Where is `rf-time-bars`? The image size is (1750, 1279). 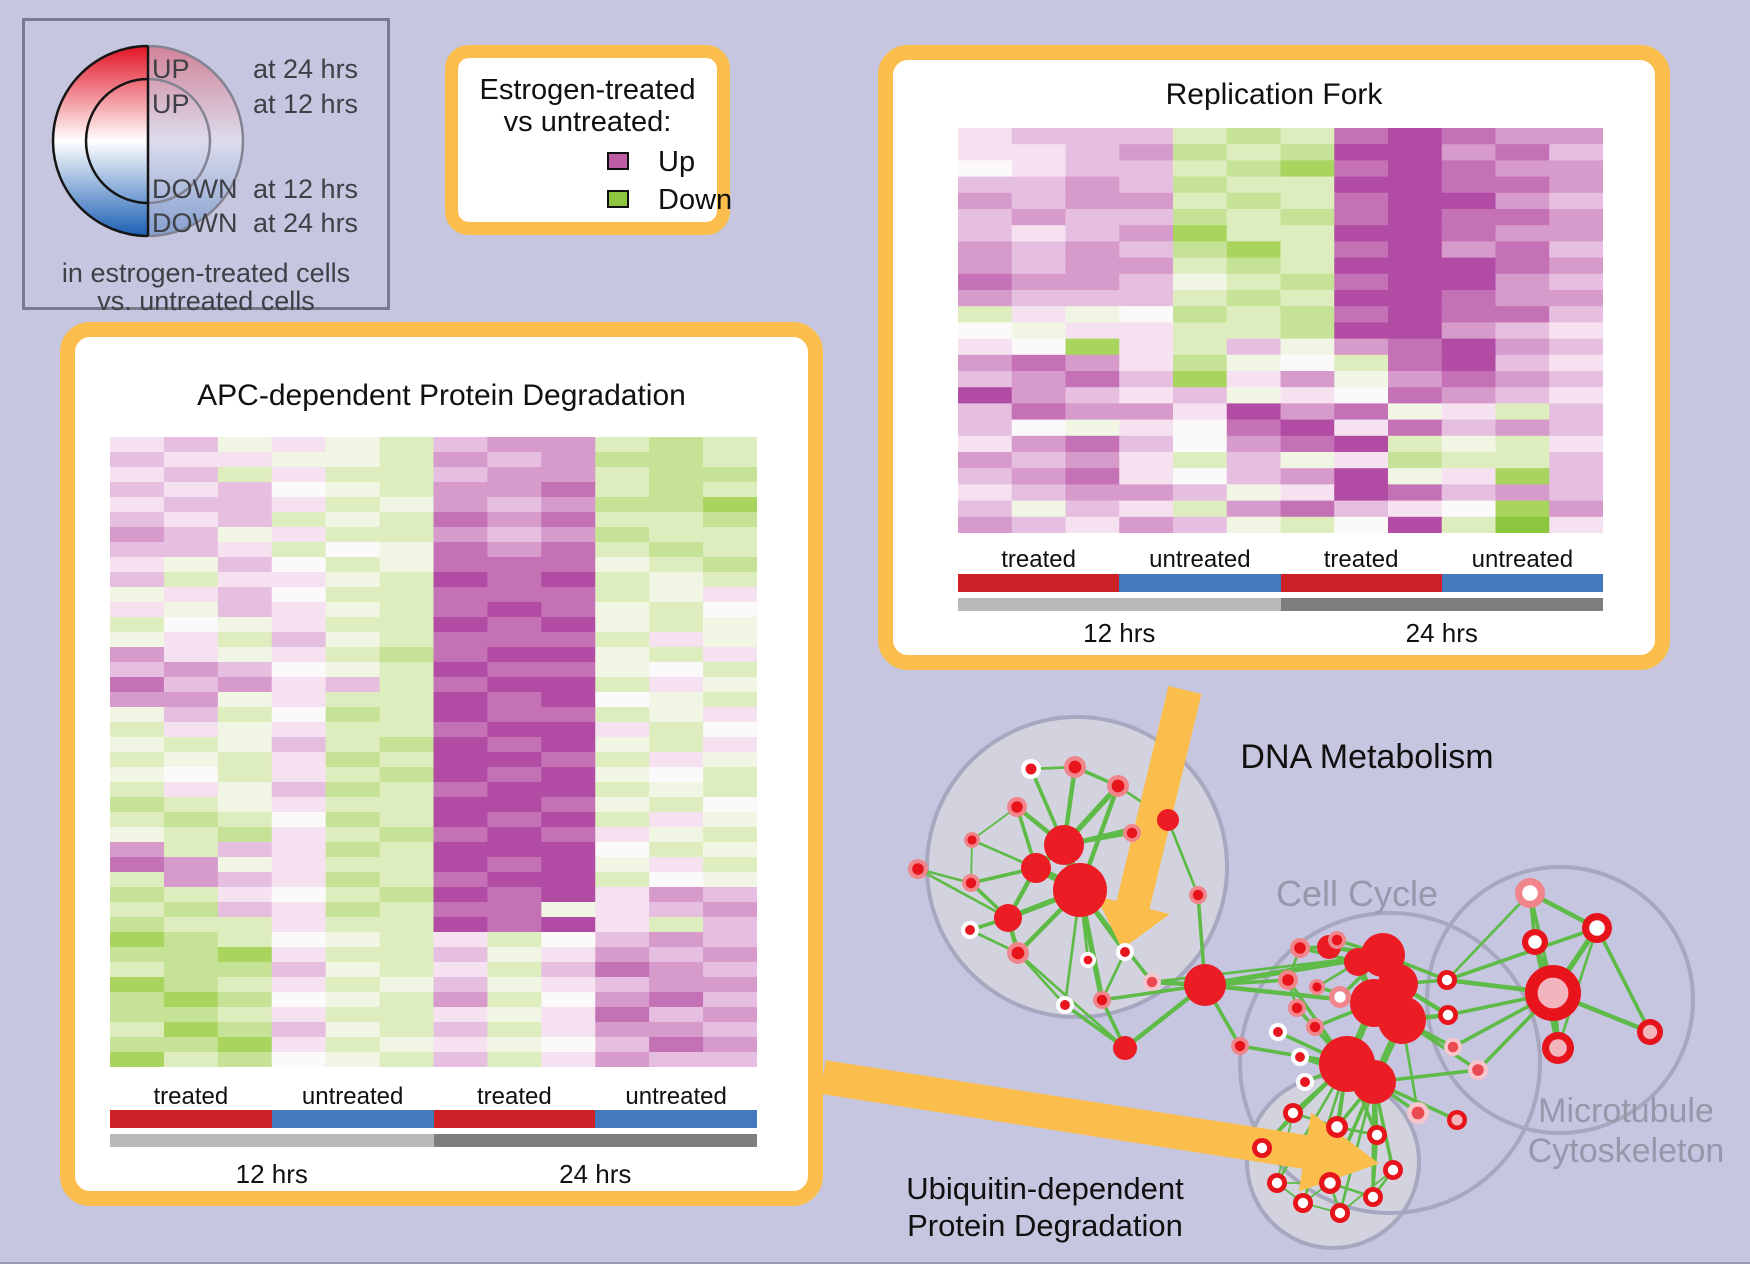 rf-time-bars is located at coordinates (1280, 604).